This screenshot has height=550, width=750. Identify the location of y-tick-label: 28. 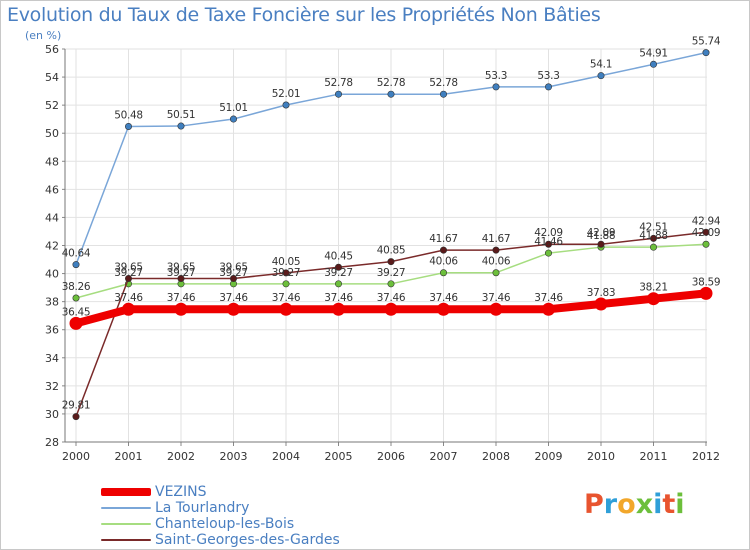
(52, 442).